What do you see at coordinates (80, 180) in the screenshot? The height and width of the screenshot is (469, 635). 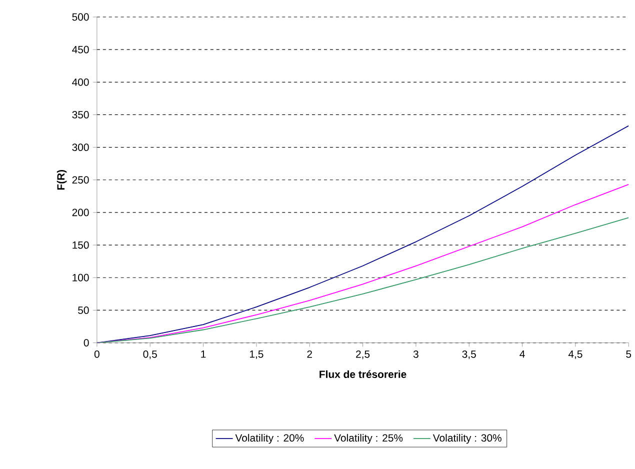 I see `y-tick-label: 250` at bounding box center [80, 180].